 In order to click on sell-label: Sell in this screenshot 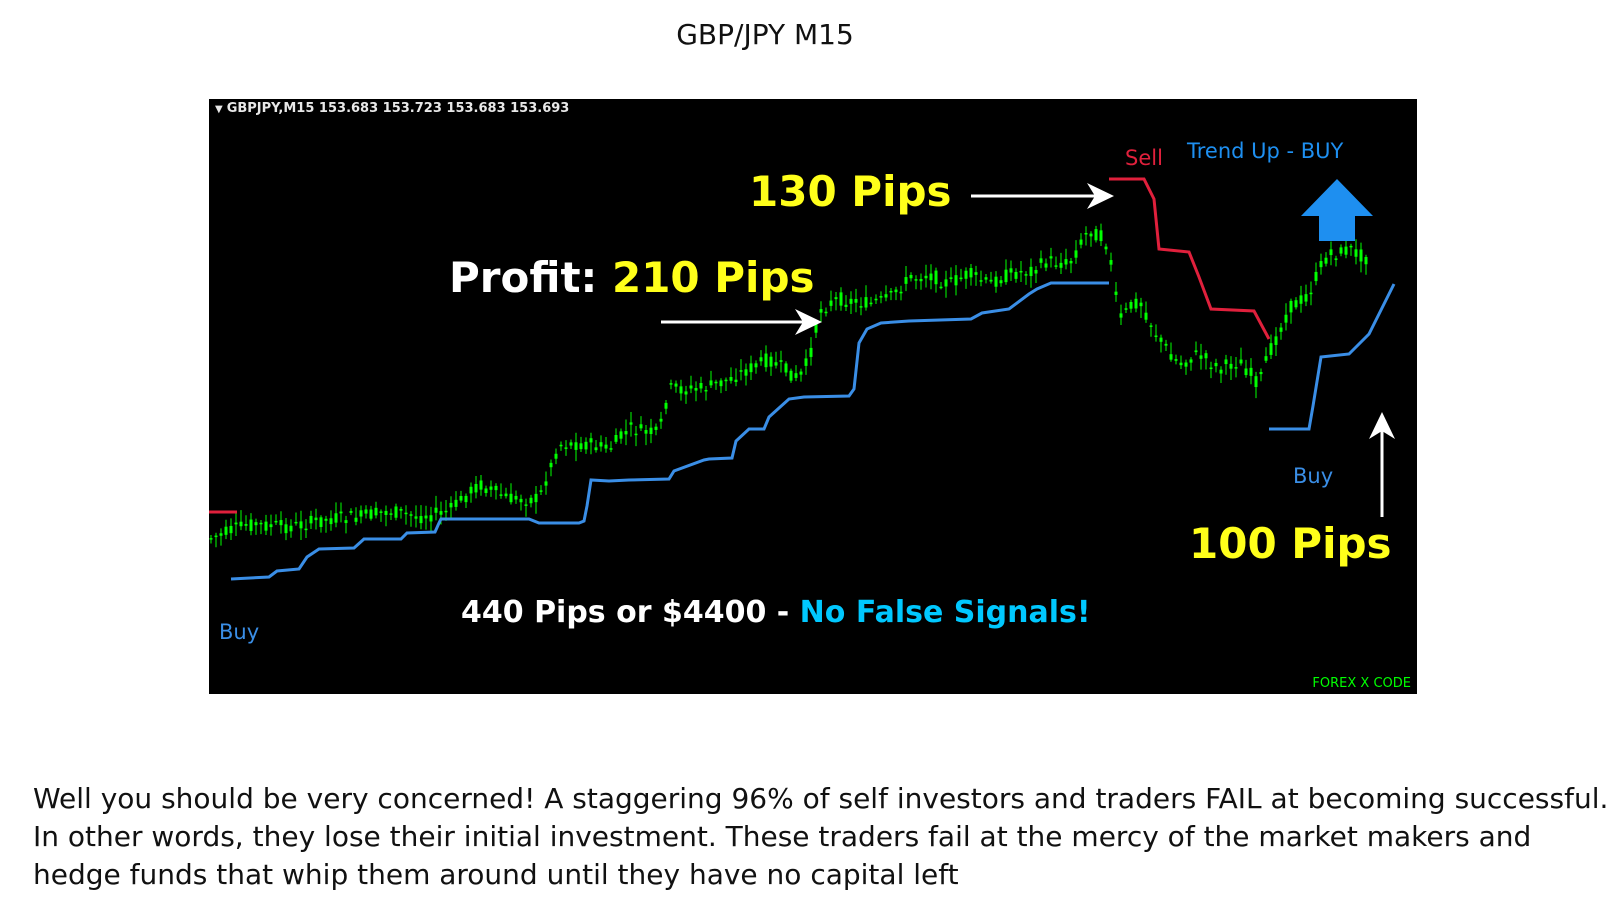, I will do `click(1144, 158)`.